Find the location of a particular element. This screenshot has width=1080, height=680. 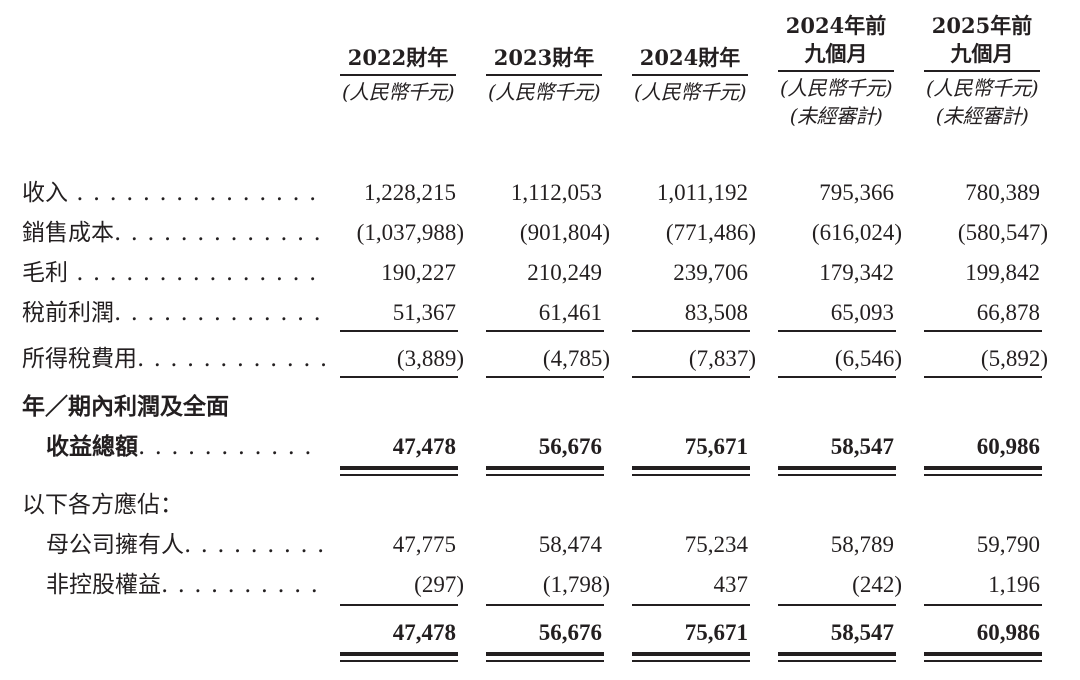

cell-value: 239,706 is located at coordinates (710, 272).